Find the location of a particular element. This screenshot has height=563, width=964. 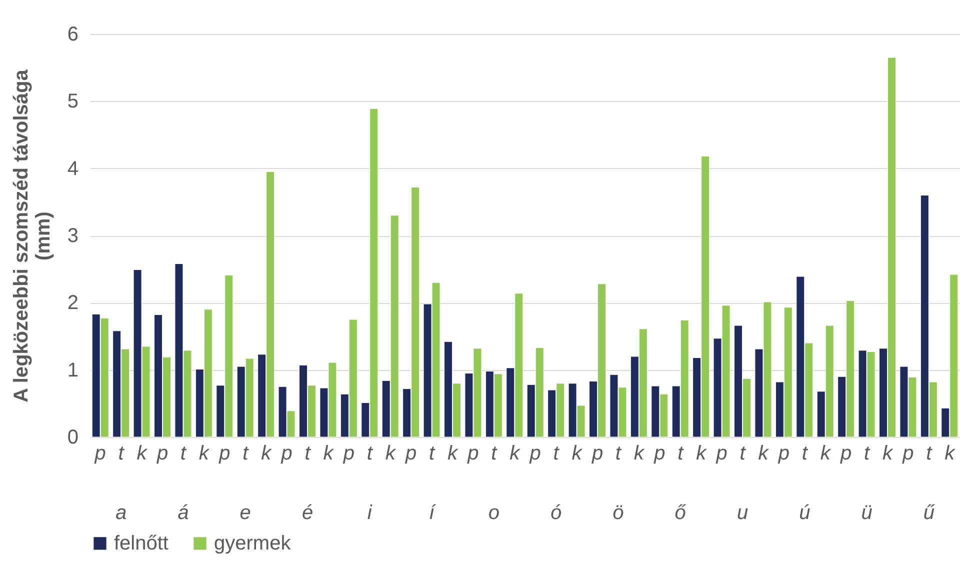

y-tick-label: 1 is located at coordinates (72, 370).